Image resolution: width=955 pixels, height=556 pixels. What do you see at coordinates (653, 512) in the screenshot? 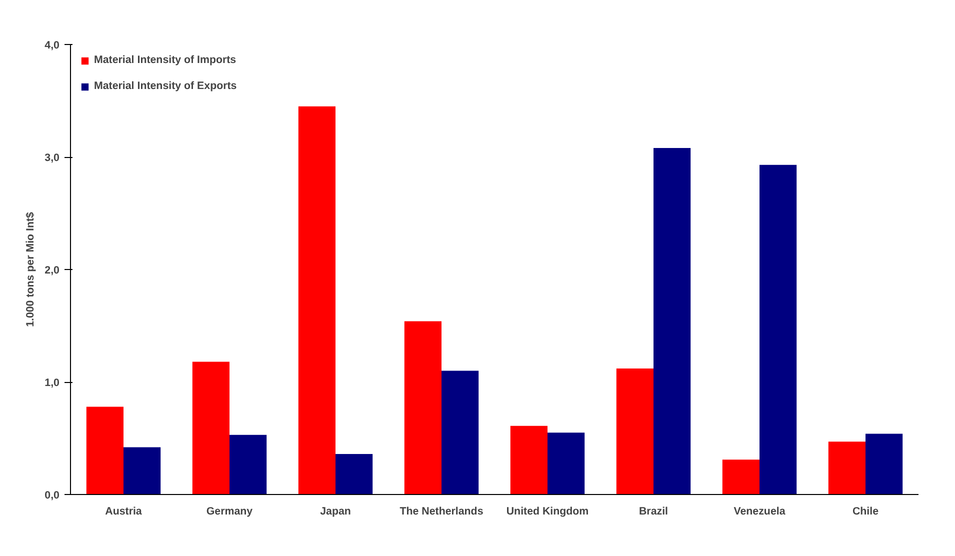
I see `x-tick-label: Brazil` at bounding box center [653, 512].